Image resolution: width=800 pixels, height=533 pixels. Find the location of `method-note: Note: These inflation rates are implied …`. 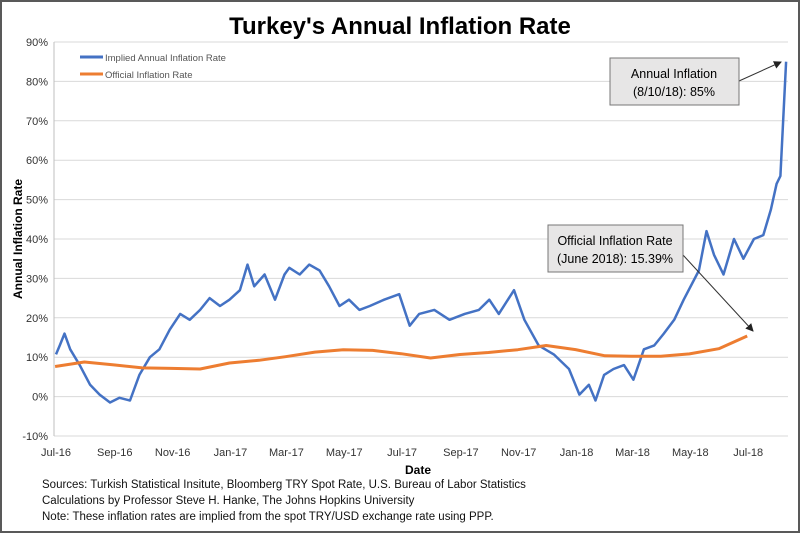

method-note: Note: These inflation rates are implied … is located at coordinates (268, 517).